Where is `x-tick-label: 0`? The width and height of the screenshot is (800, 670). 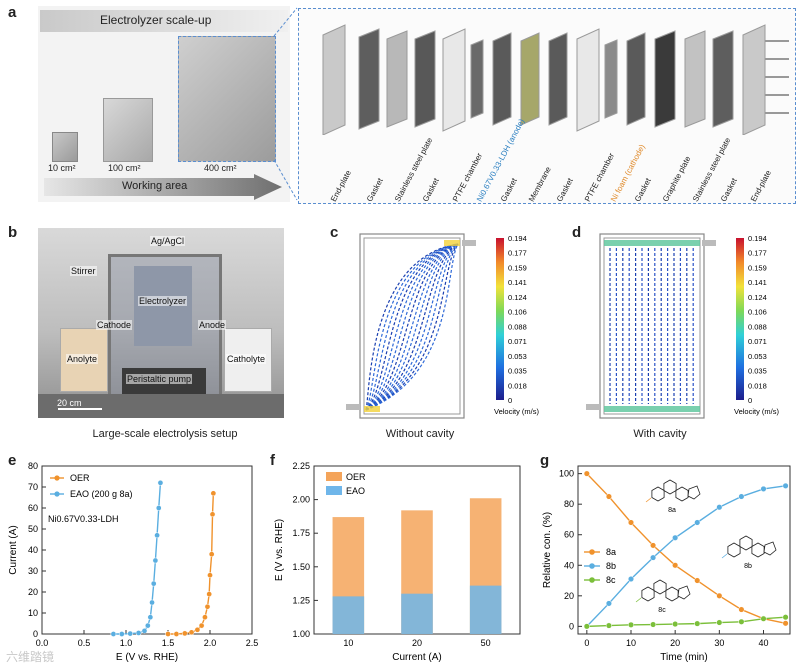 x-tick-label: 0 is located at coordinates (586, 643).